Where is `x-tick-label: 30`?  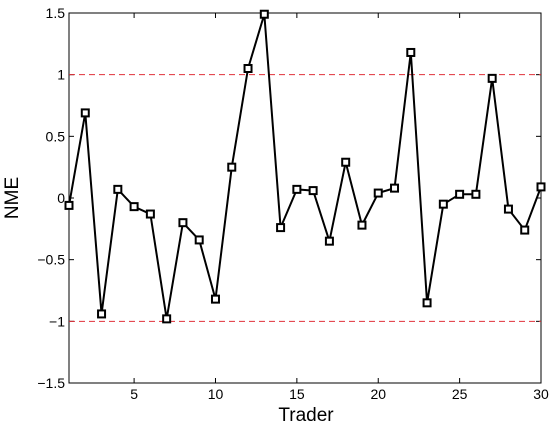 x-tick-label: 30 is located at coordinates (541, 394).